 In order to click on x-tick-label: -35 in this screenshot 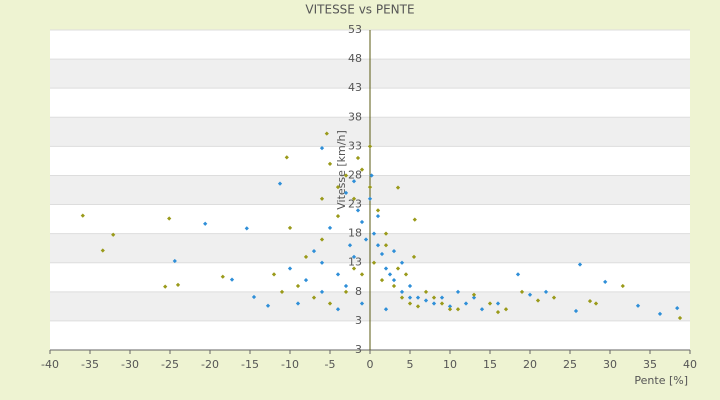, I will do `click(90, 364)`.